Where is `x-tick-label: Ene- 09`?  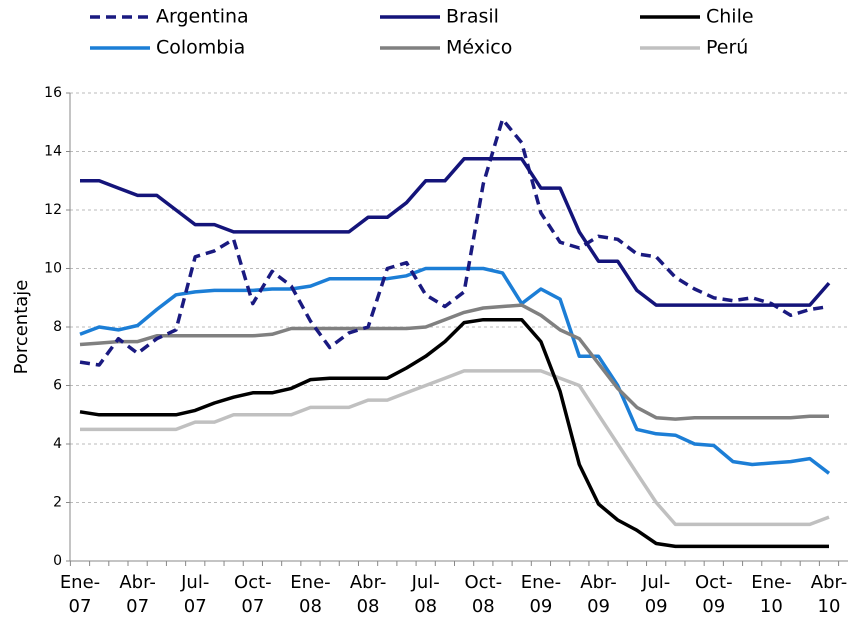 x-tick-label: Ene- 09 is located at coordinates (541, 594).